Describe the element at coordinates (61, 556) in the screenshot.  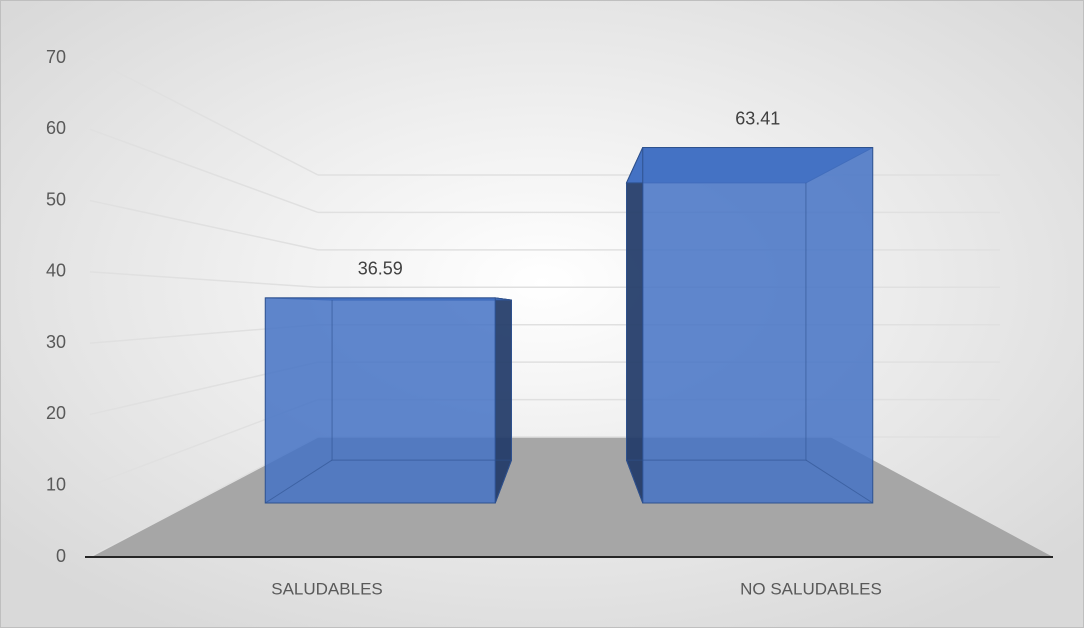
I see `y-tick-label: 0` at that location.